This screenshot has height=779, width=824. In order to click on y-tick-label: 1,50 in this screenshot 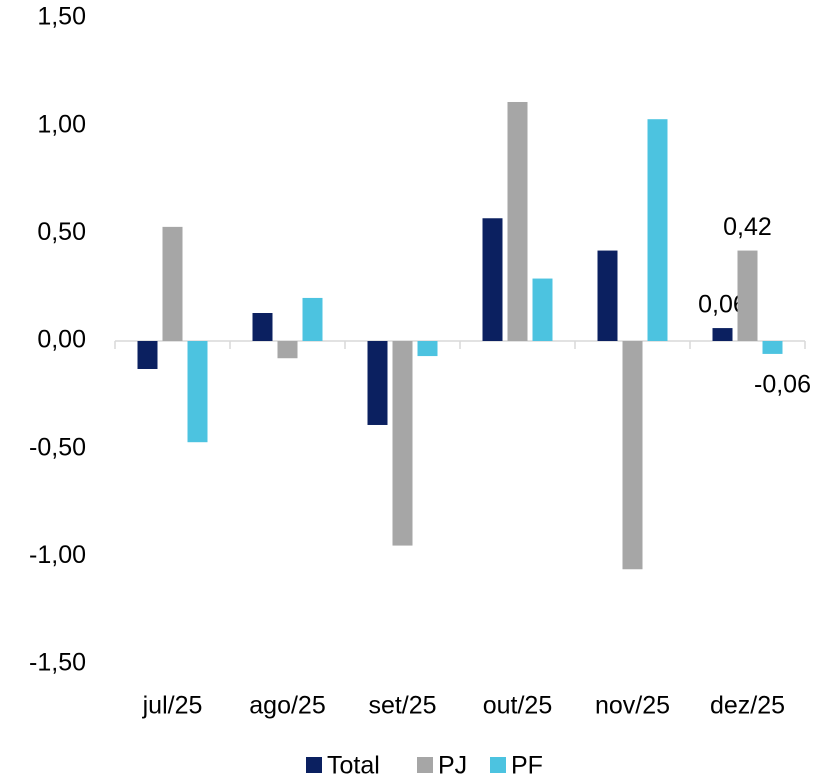, I will do `click(61, 17)`.